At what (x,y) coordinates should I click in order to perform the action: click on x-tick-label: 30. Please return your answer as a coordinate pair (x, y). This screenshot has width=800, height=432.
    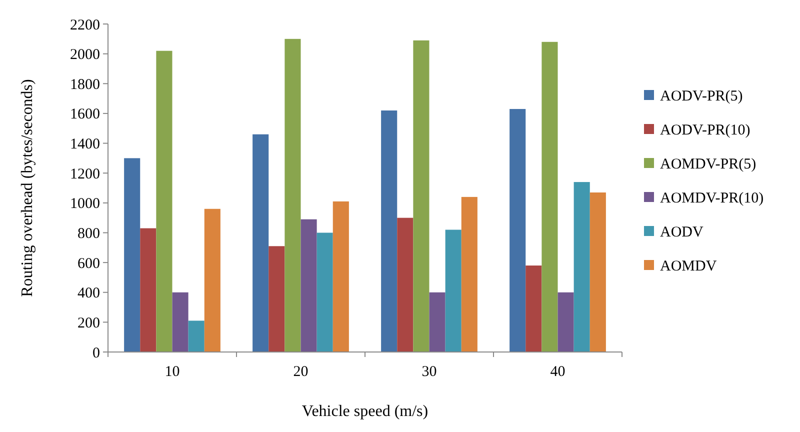
    Looking at the image, I should click on (429, 372).